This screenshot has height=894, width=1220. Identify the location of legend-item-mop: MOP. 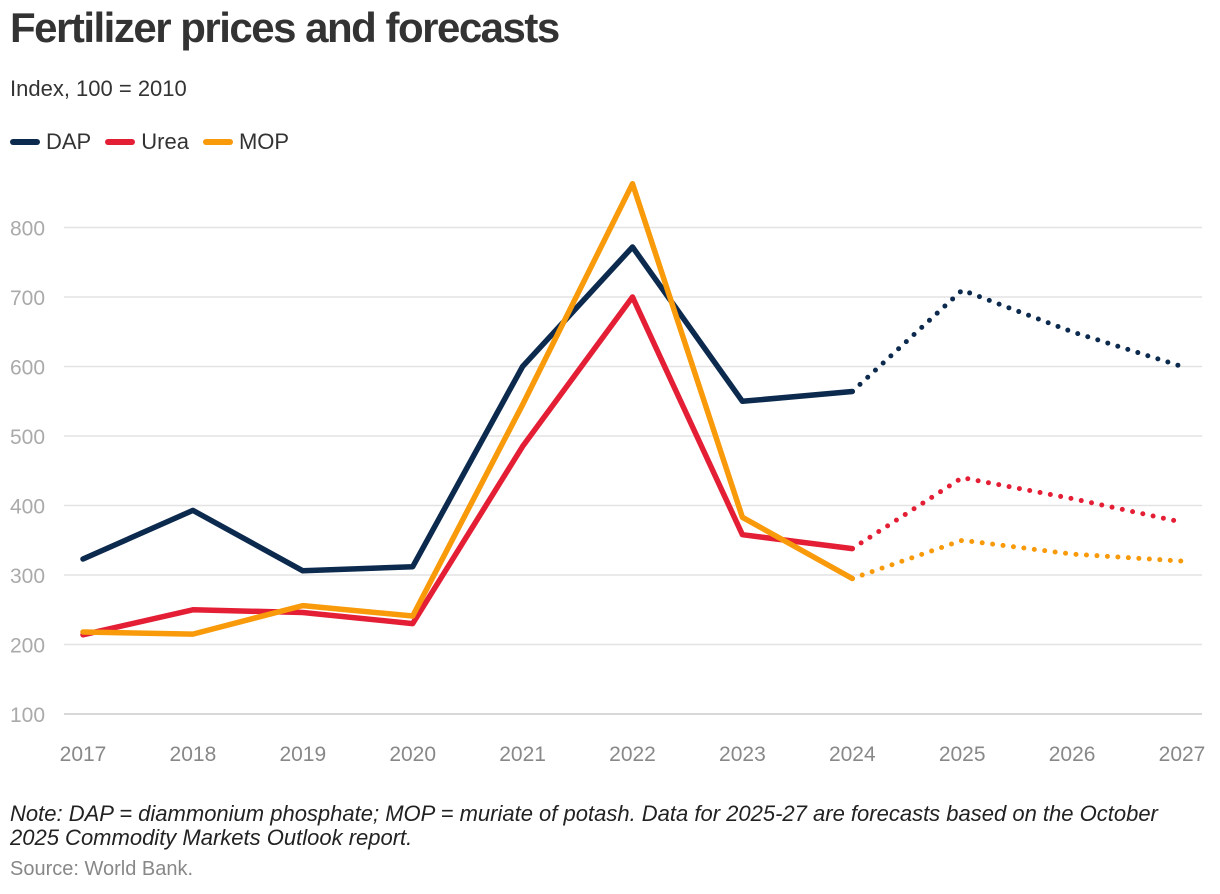
(246, 142).